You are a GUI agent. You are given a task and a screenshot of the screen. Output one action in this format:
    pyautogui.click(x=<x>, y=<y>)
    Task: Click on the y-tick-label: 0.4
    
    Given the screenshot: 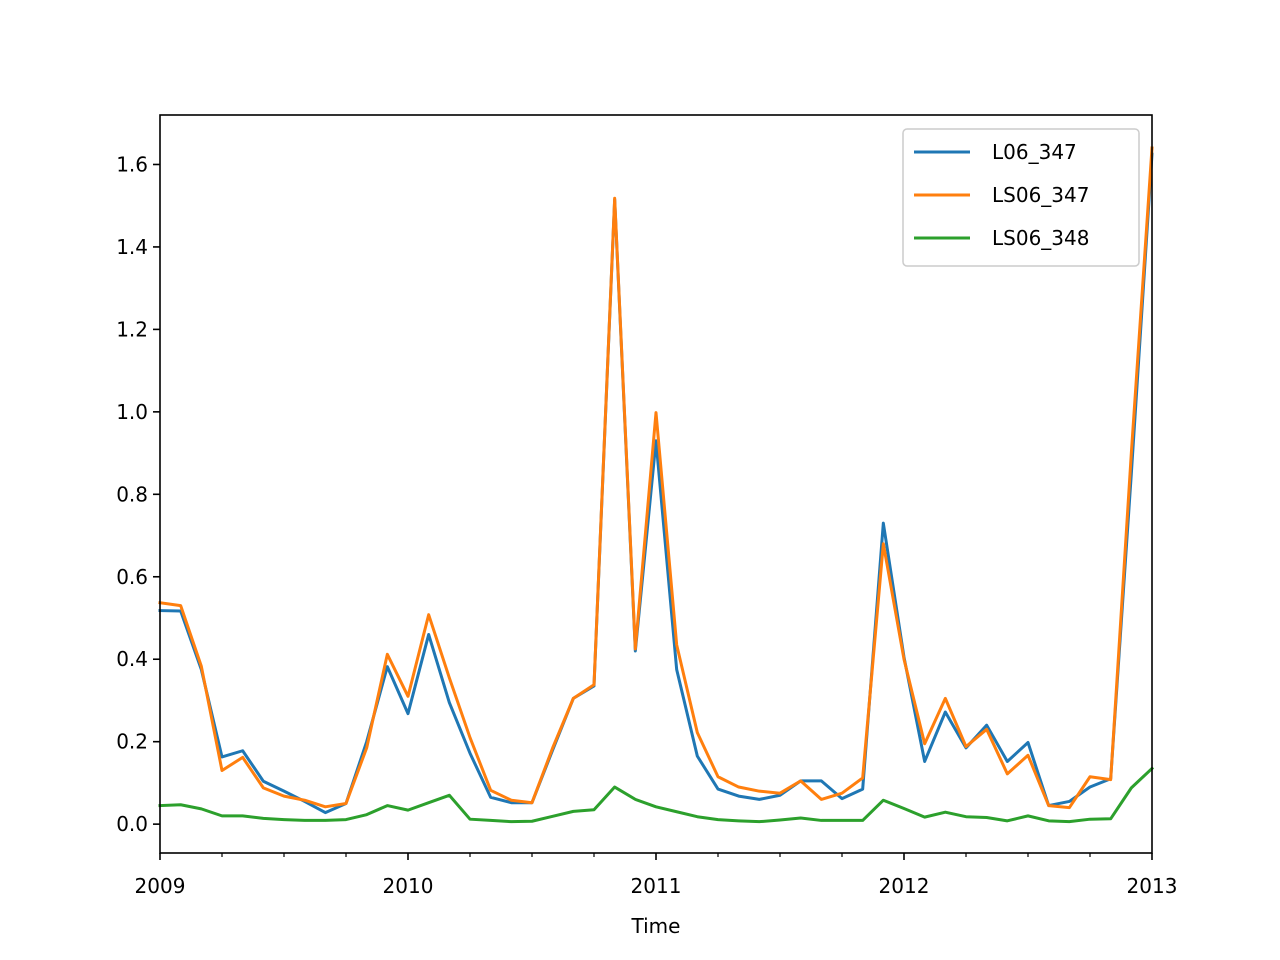 What is the action you would take?
    pyautogui.click(x=132, y=659)
    